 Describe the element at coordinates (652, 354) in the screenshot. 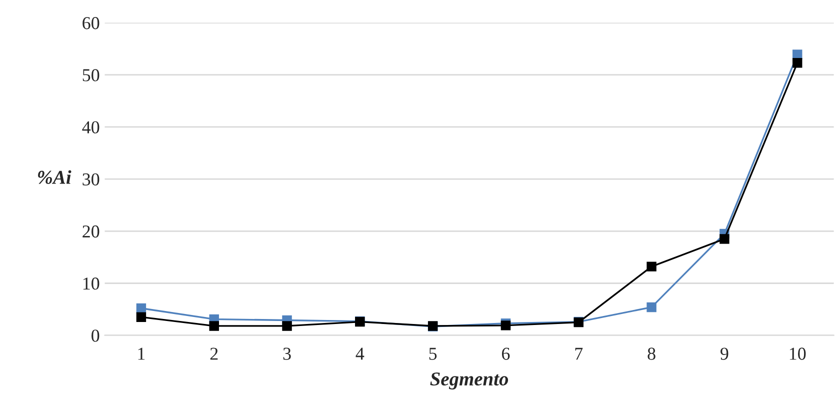

I see `x-tick-label: 8` at that location.